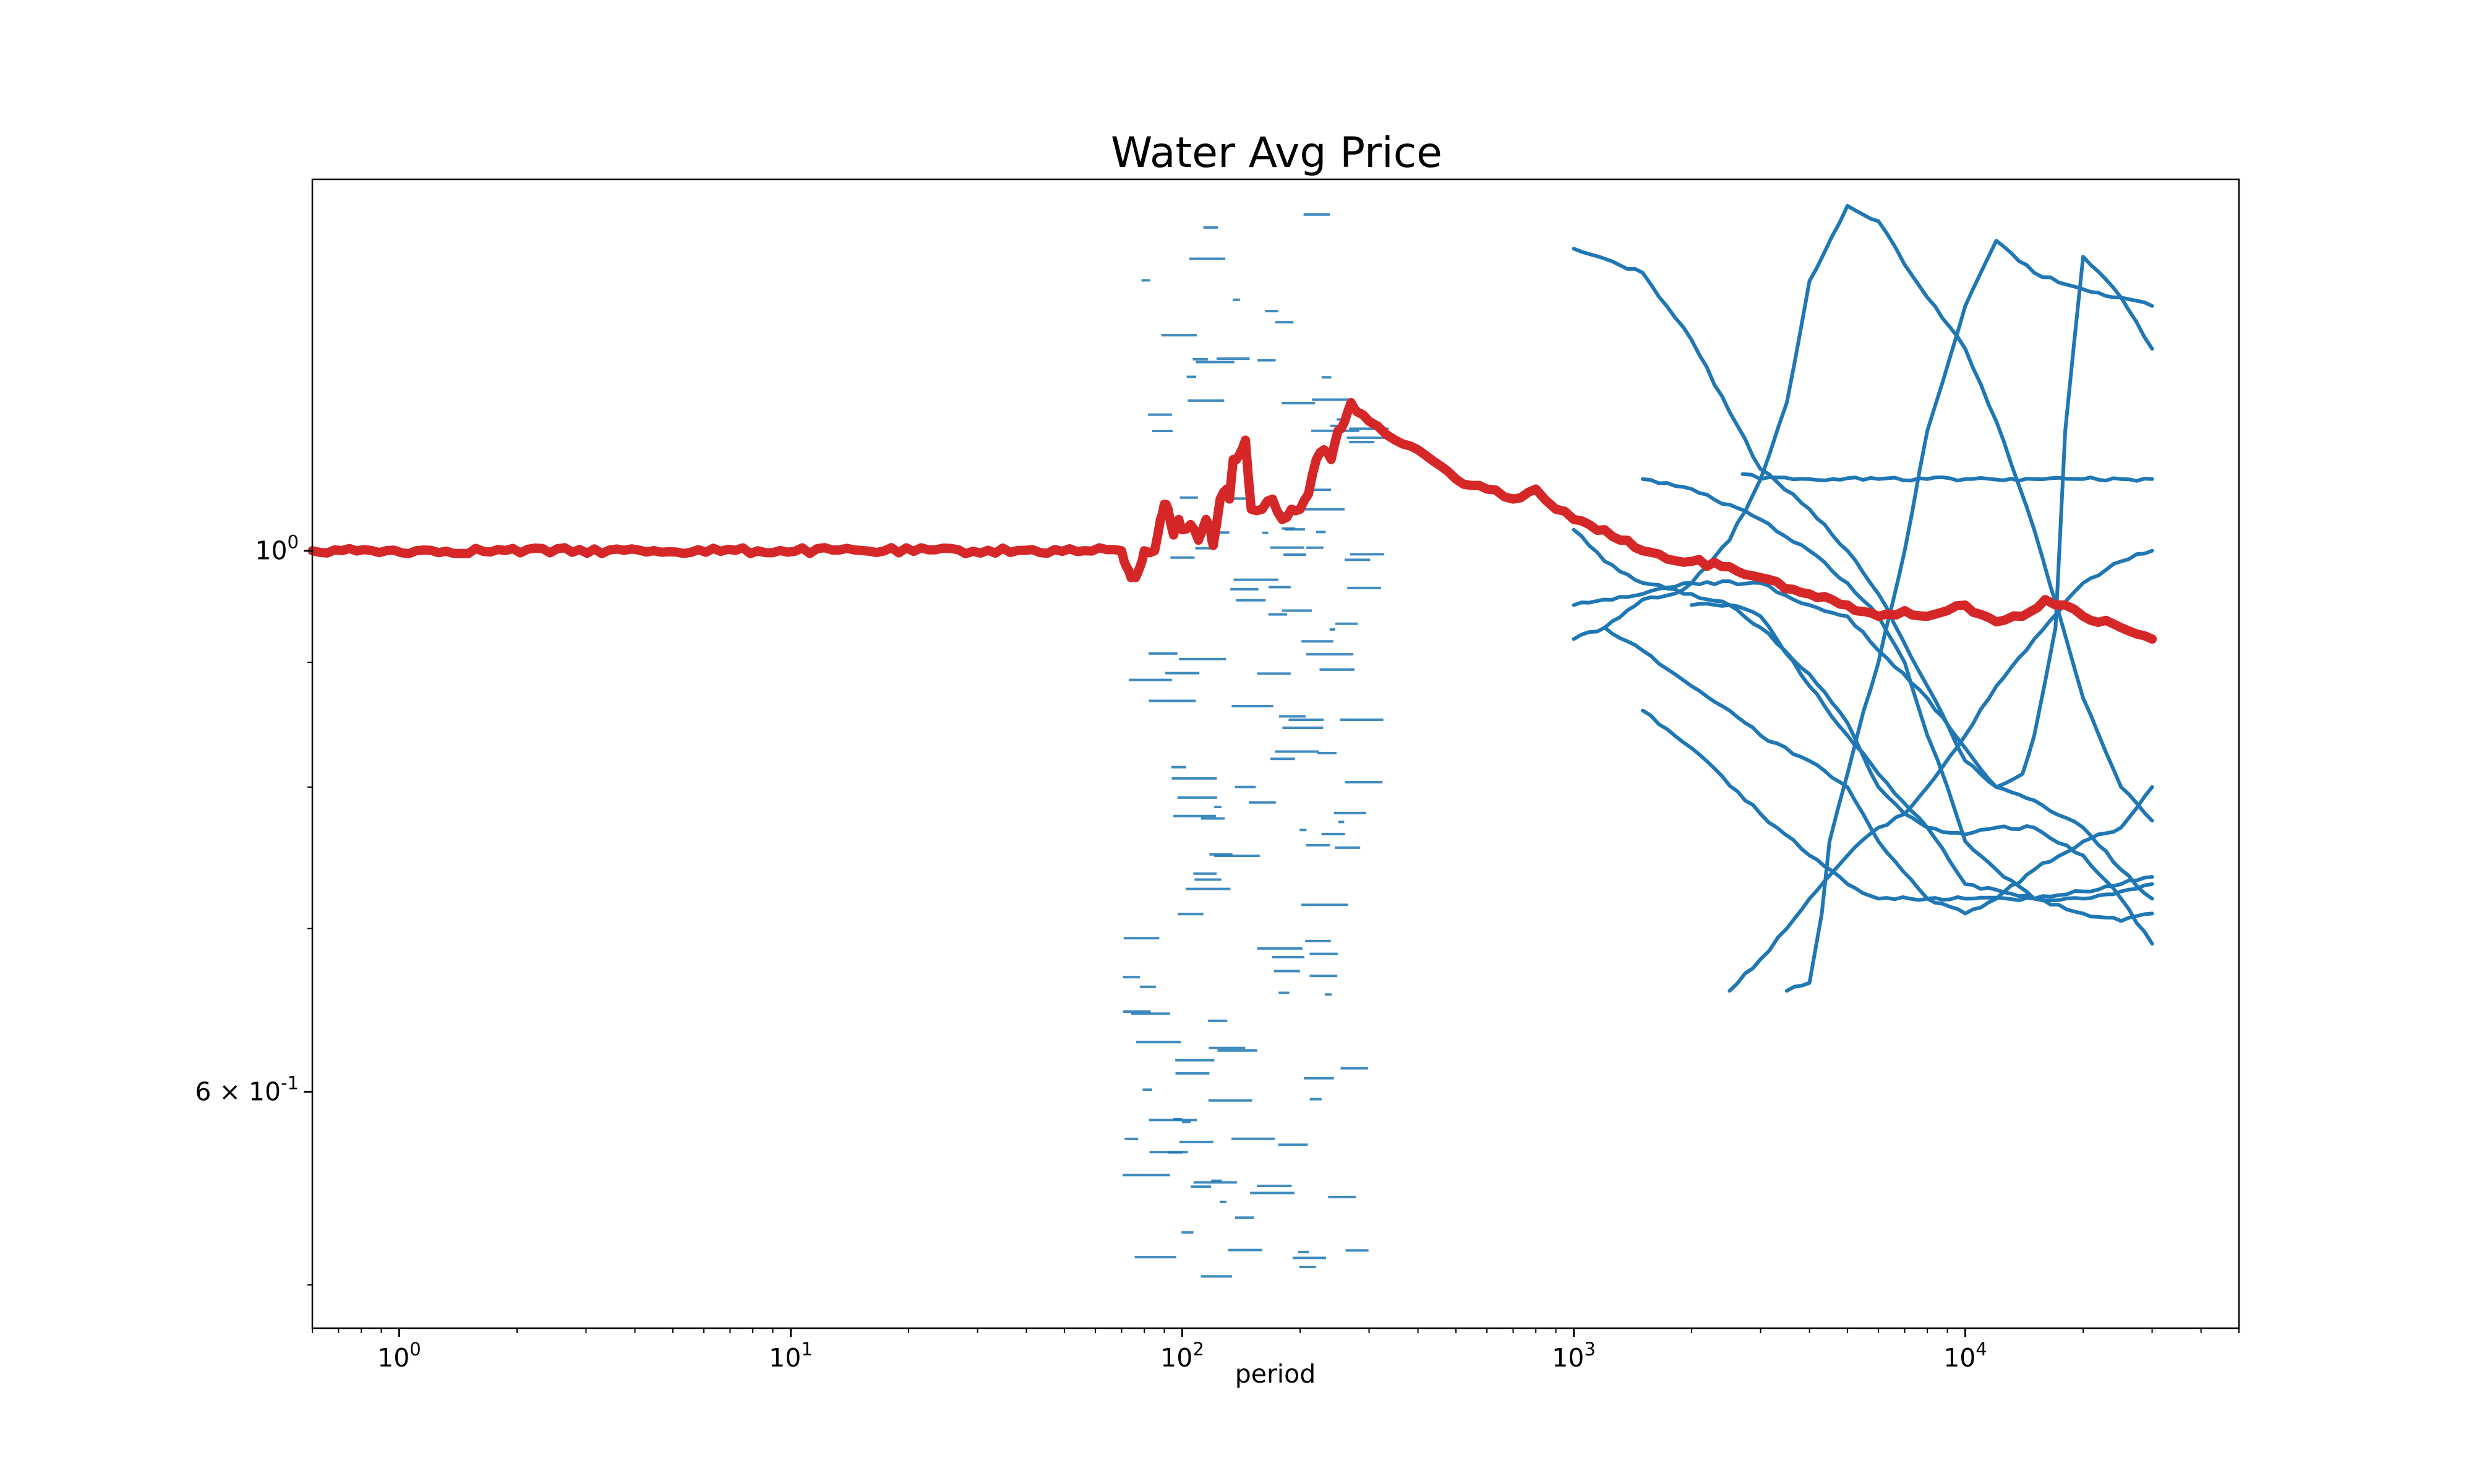 The image size is (2474, 1484). What do you see at coordinates (1276, 153) in the screenshot?
I see `chart-title: Water Avg Price` at bounding box center [1276, 153].